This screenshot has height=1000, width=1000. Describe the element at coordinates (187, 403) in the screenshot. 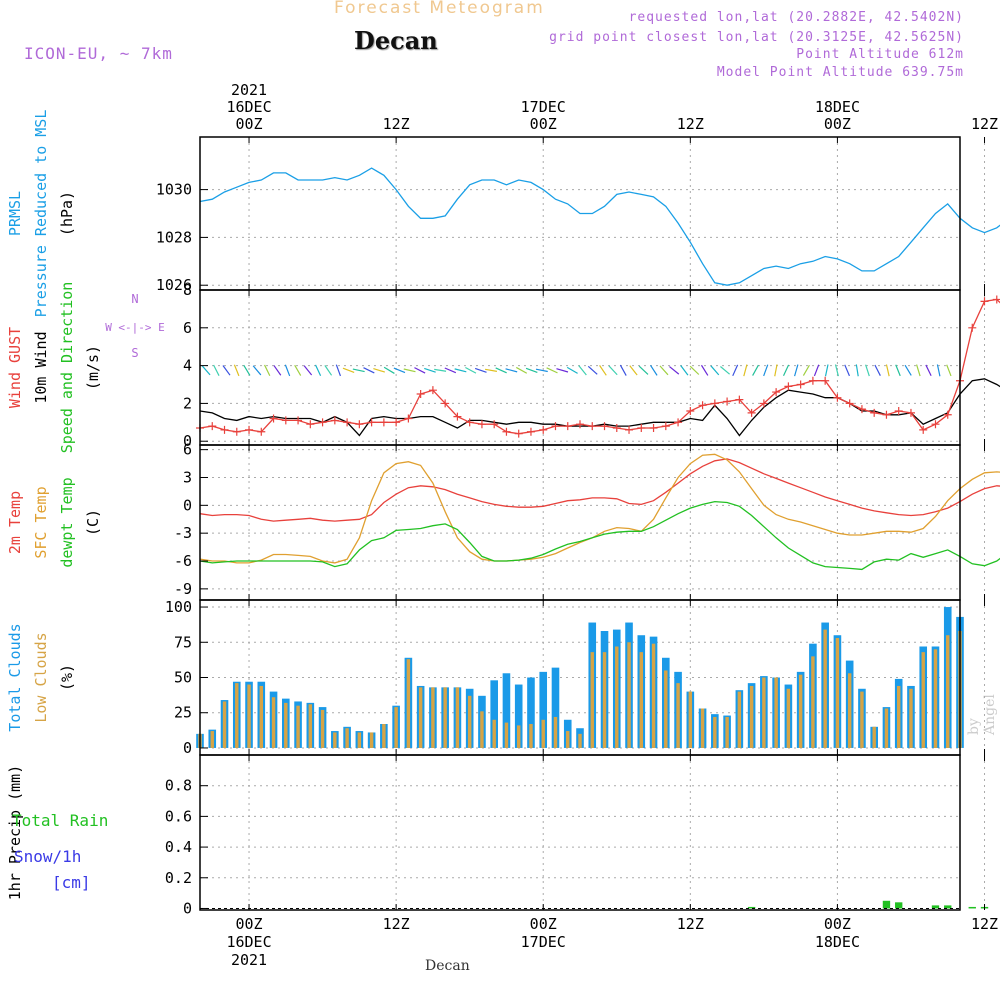

I see `y-tick-label: 2` at that location.